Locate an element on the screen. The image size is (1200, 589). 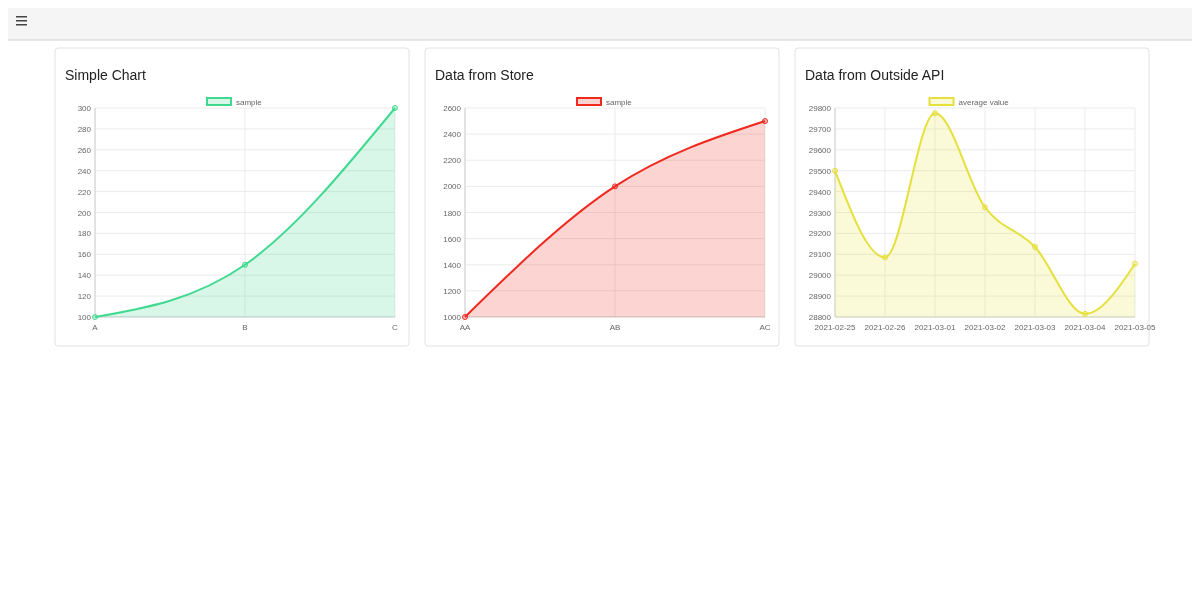
y-tick-label: 29200 is located at coordinates (820, 234).